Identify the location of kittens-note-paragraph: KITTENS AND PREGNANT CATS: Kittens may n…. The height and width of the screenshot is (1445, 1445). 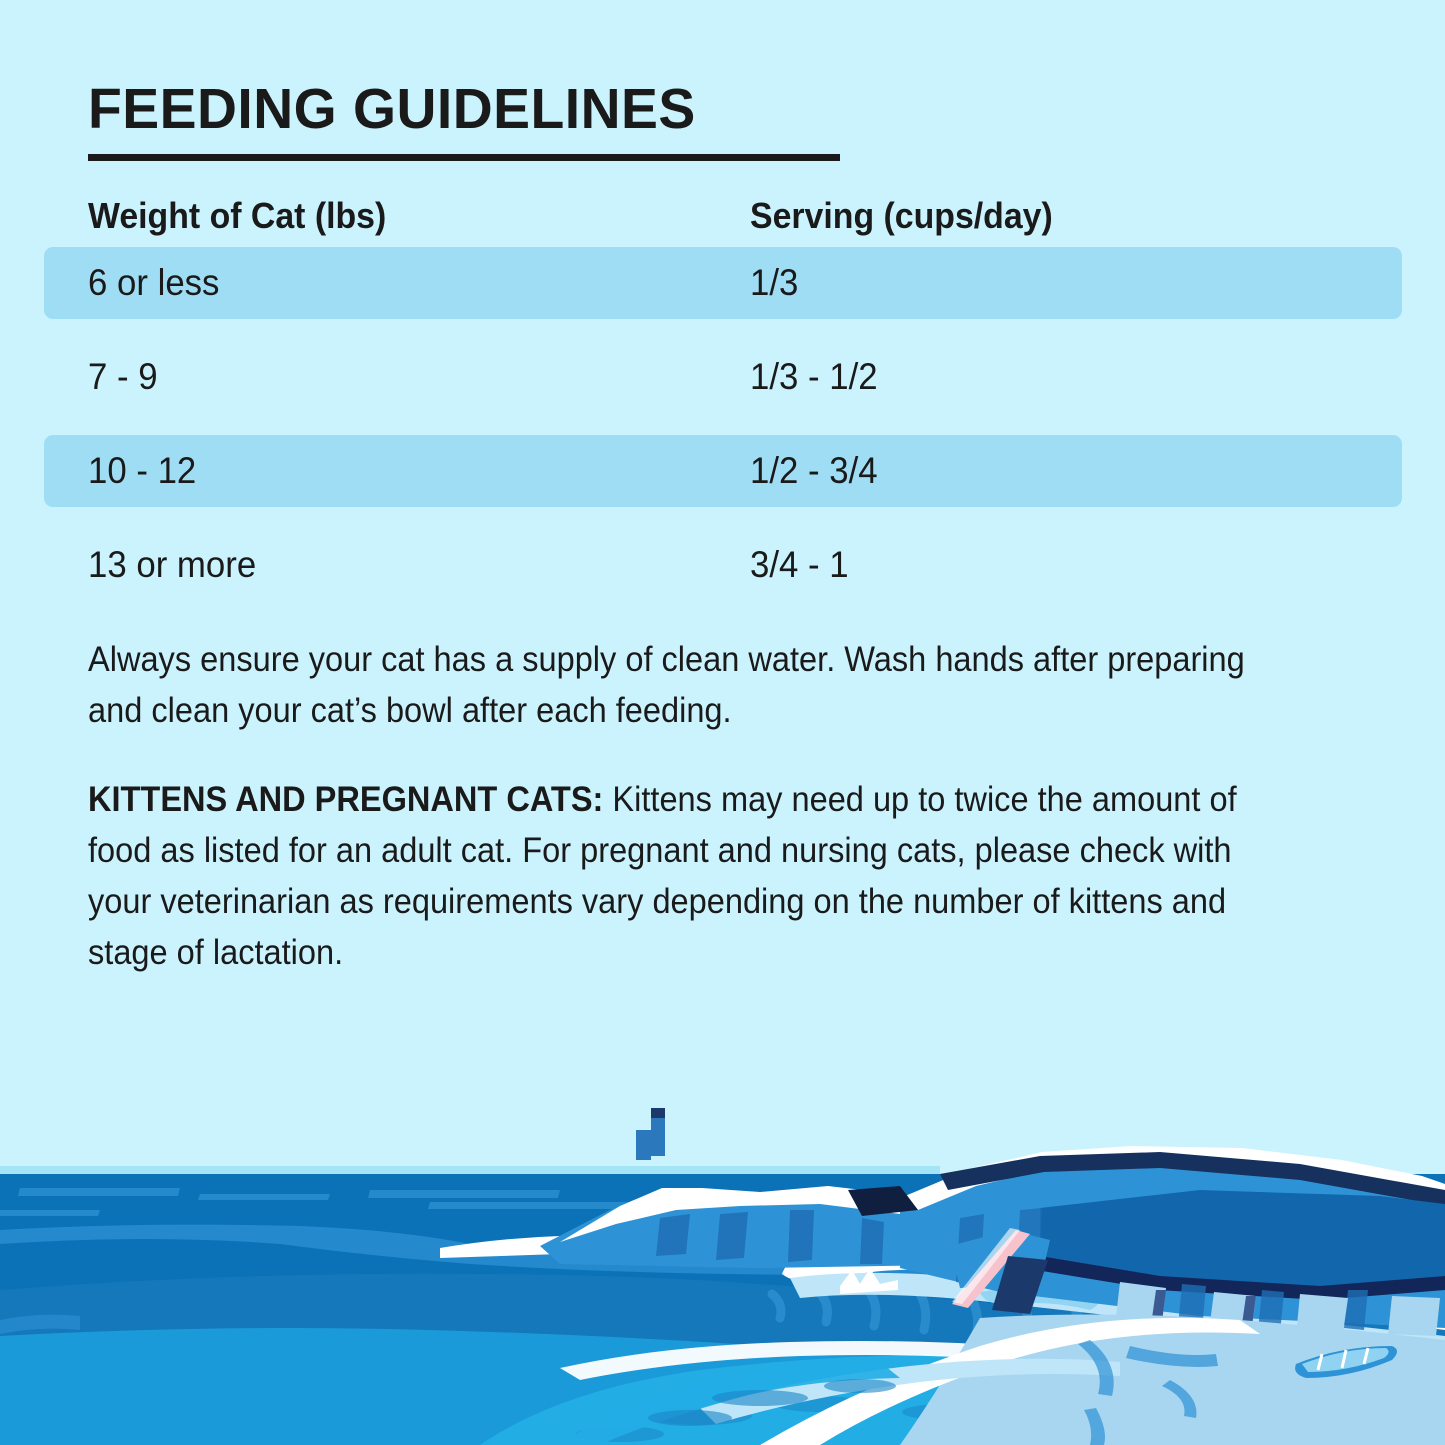
(688, 876).